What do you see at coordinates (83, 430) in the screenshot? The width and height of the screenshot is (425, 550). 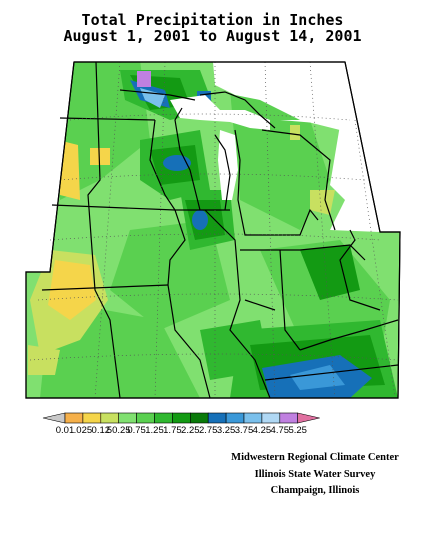 I see `legend-tick-label: .025` at bounding box center [83, 430].